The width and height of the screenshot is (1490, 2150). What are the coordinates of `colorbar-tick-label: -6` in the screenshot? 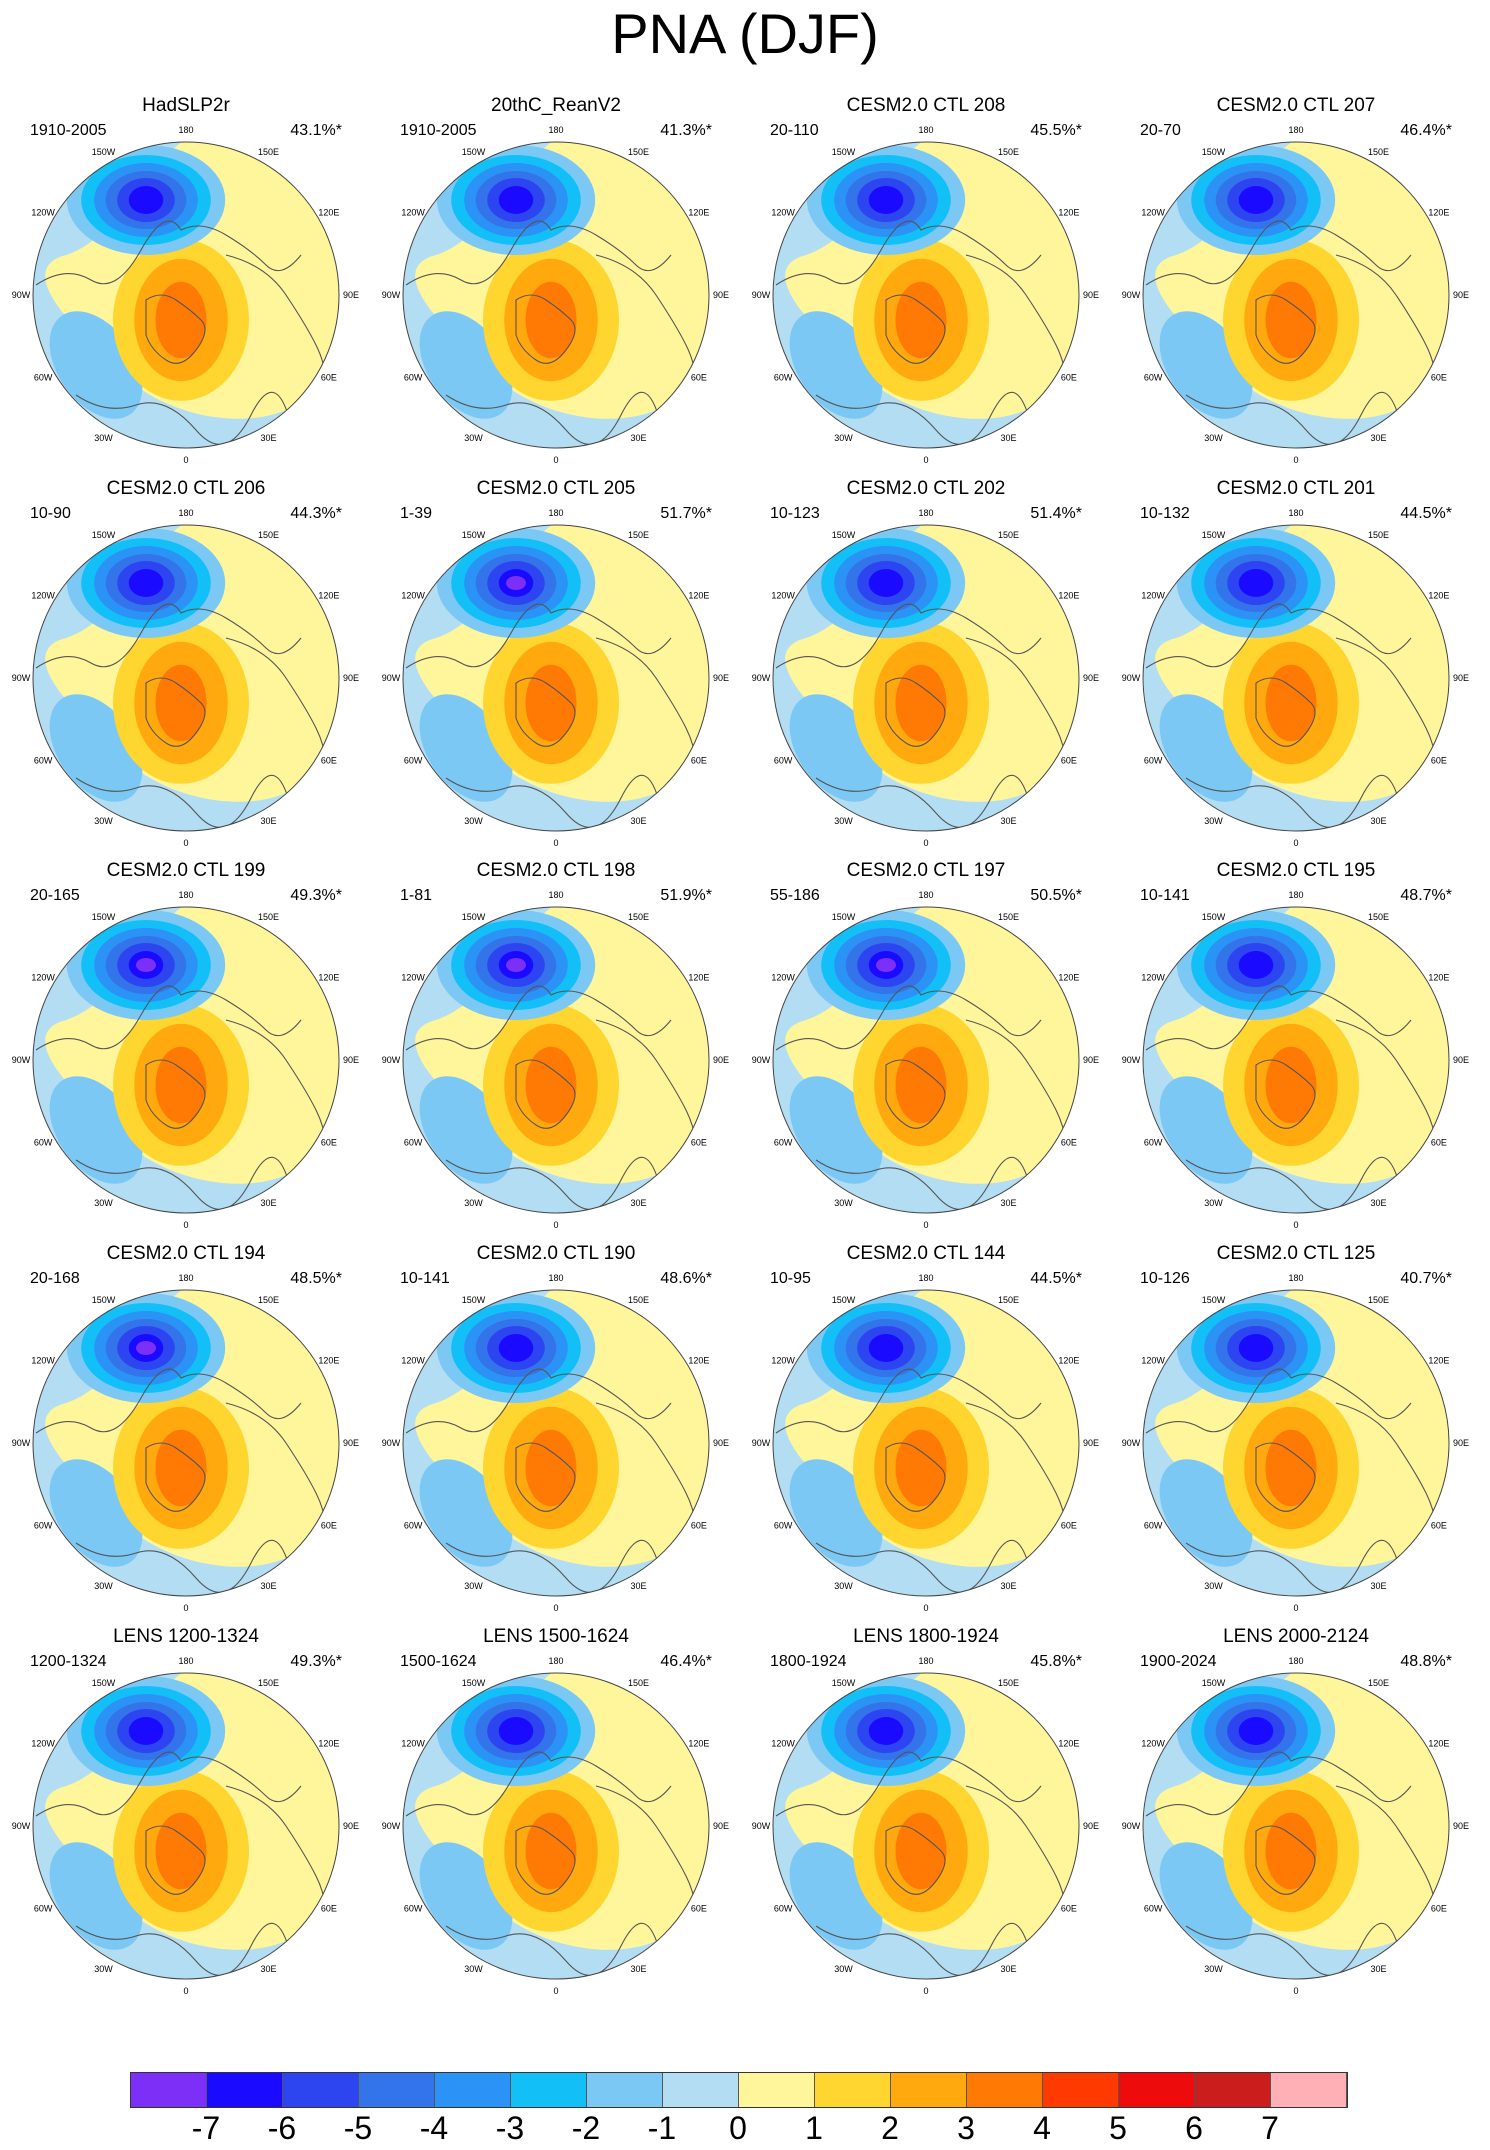 It's located at (282, 2128).